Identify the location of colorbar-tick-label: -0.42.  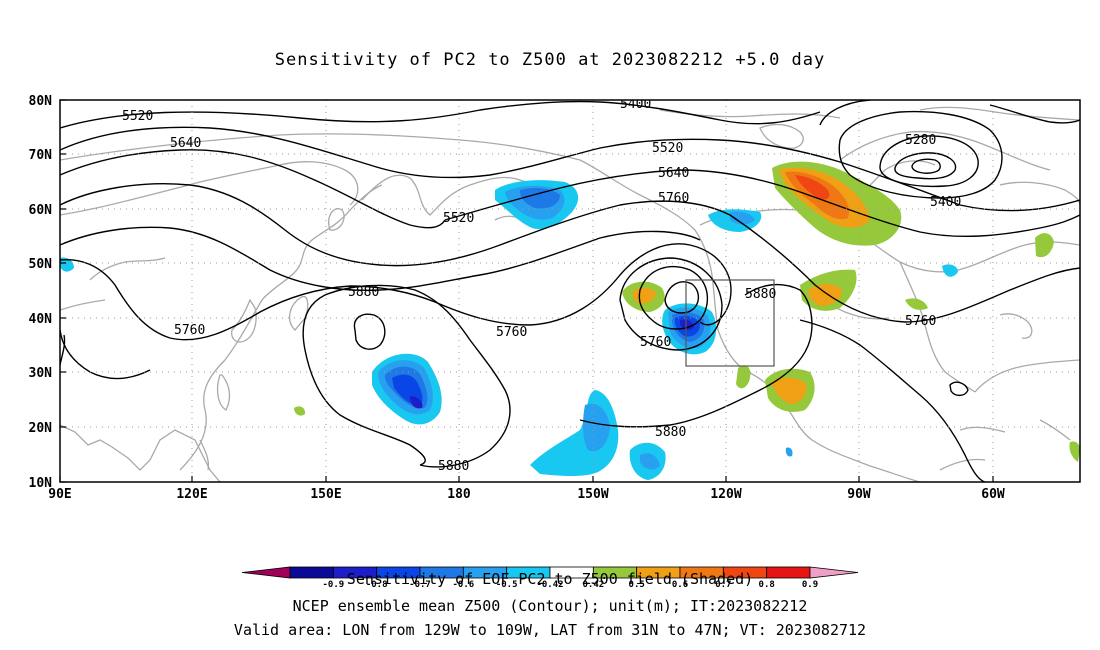
(549, 585).